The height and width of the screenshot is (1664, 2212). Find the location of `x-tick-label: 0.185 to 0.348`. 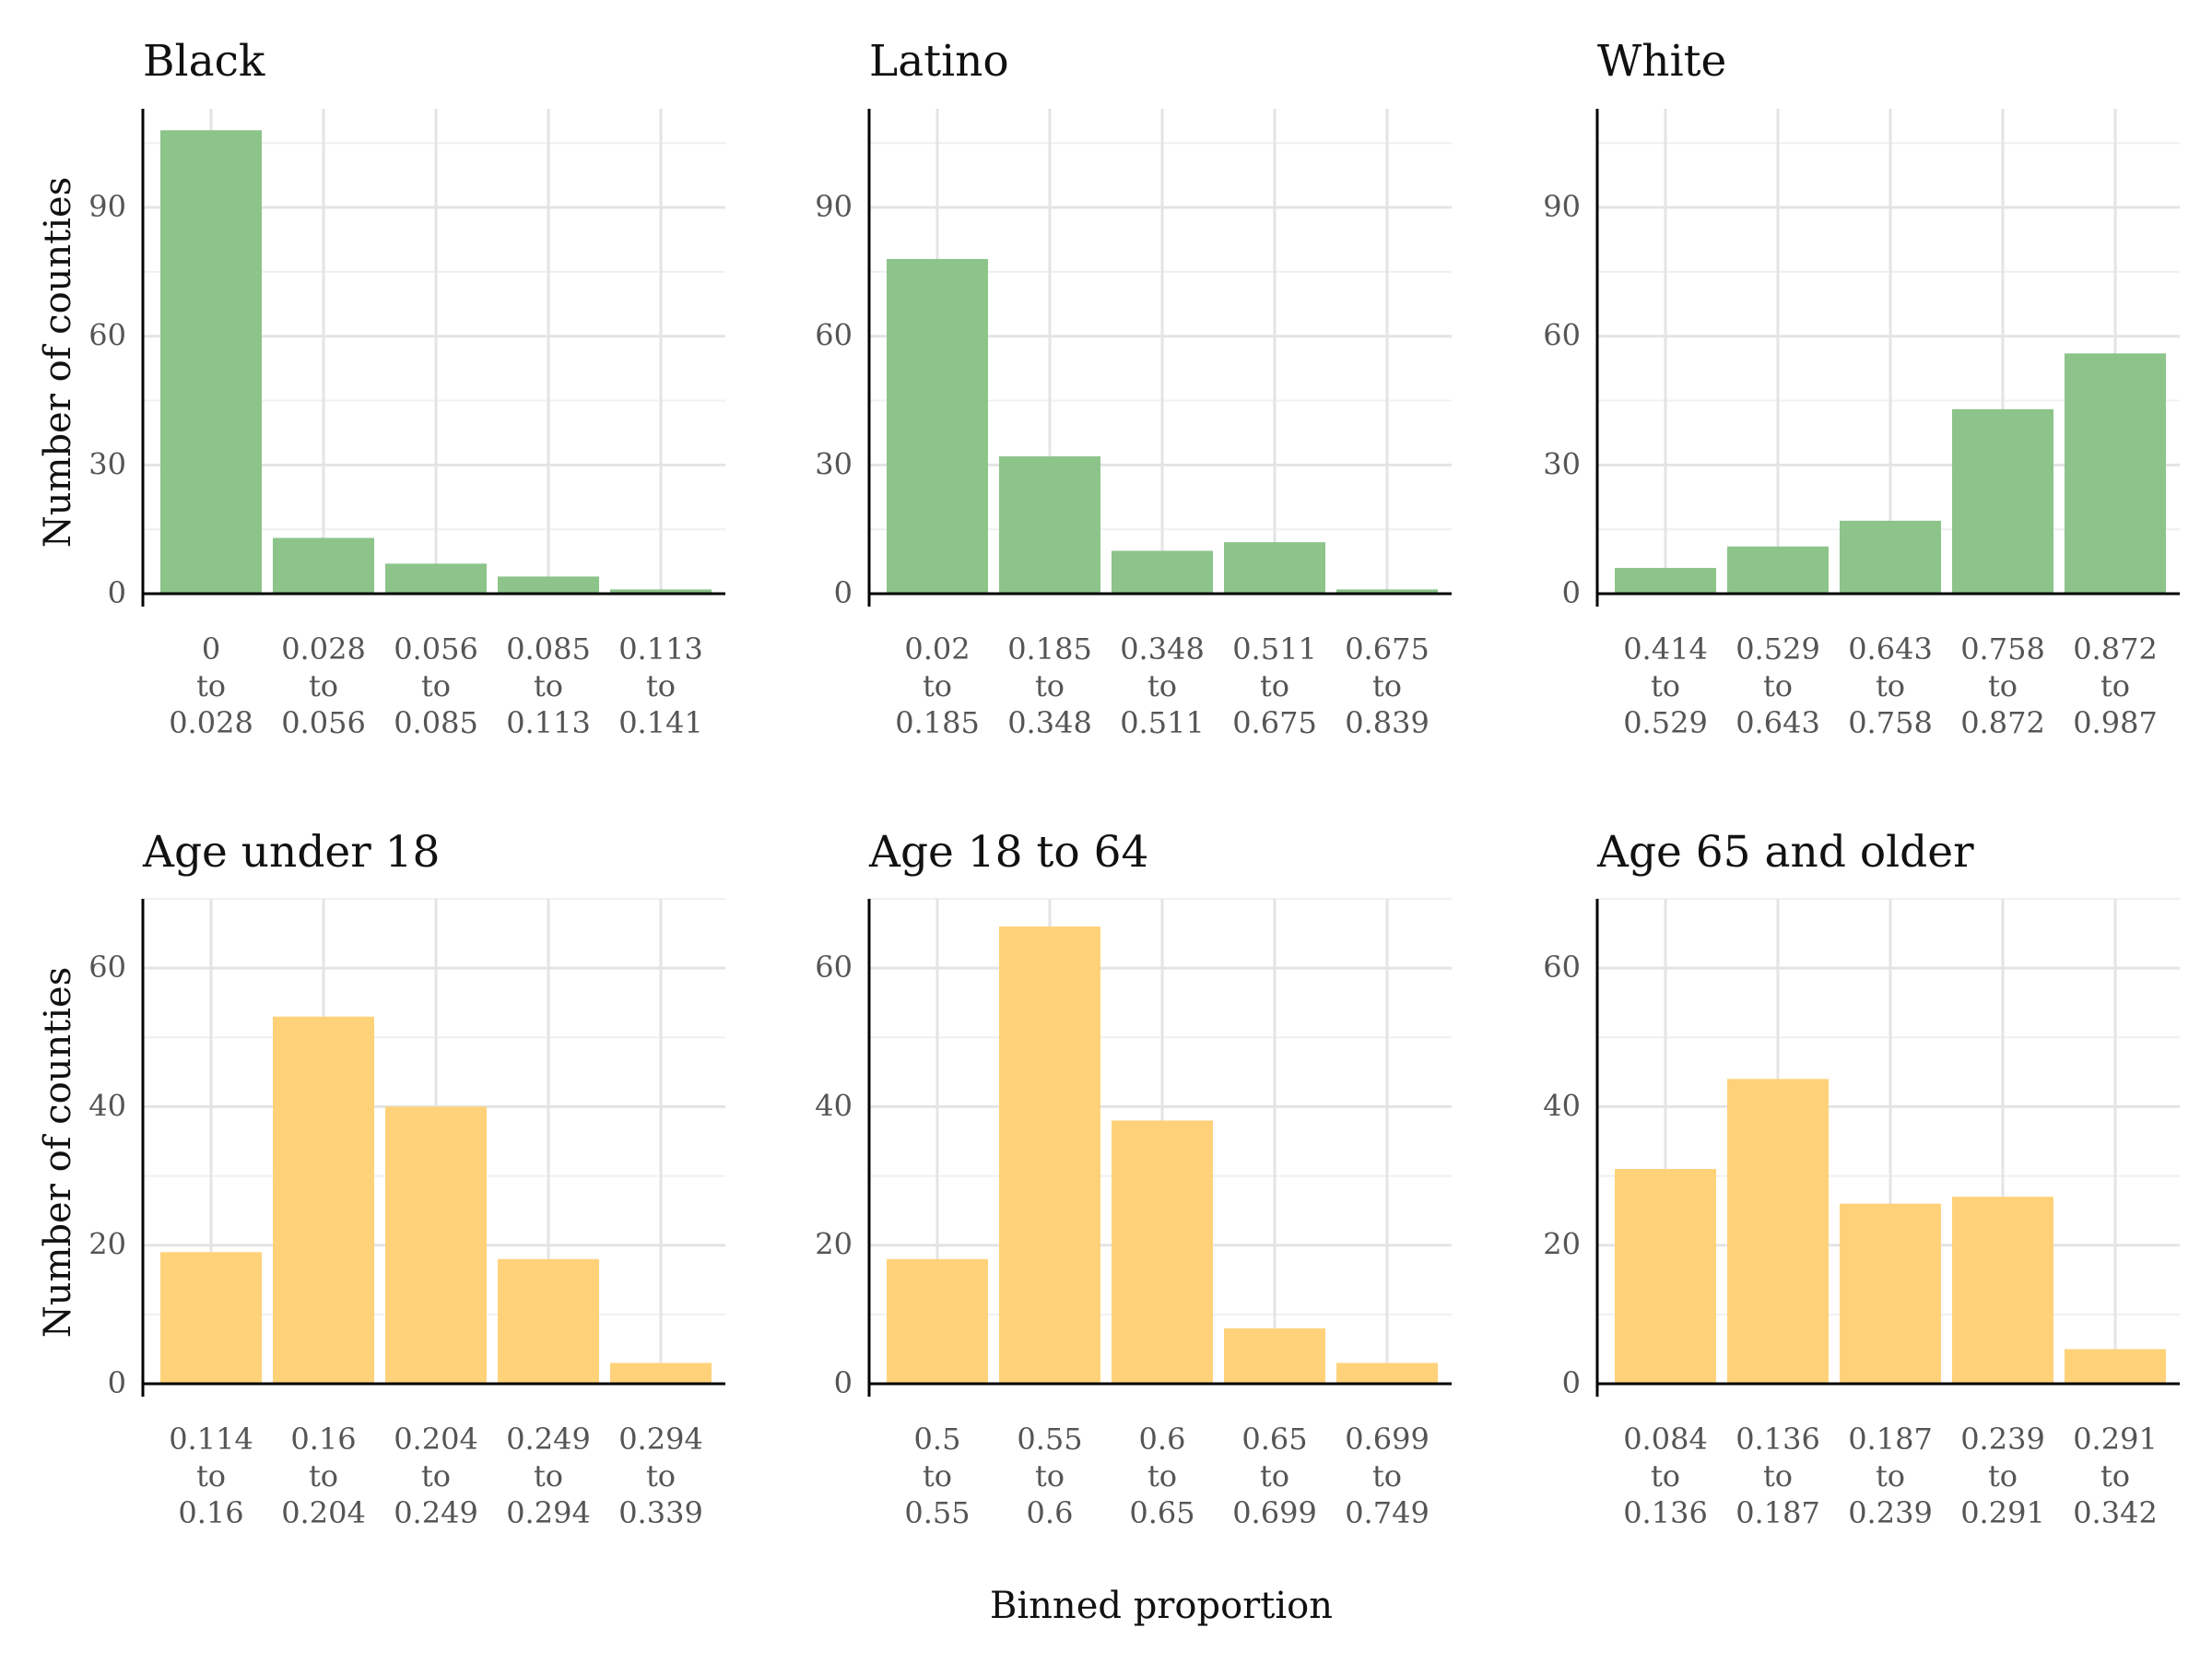

x-tick-label: 0.185 to 0.348 is located at coordinates (1049, 685).